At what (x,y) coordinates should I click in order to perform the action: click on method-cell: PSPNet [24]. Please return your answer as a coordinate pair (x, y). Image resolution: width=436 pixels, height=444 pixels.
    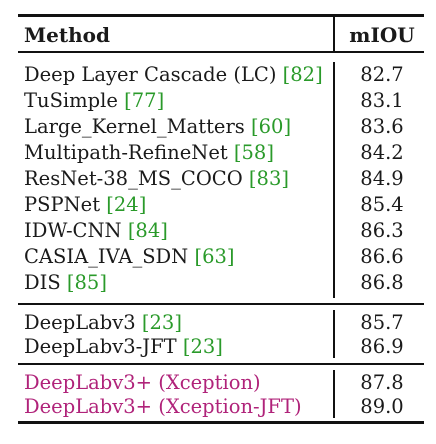
    Looking at the image, I should click on (85, 204).